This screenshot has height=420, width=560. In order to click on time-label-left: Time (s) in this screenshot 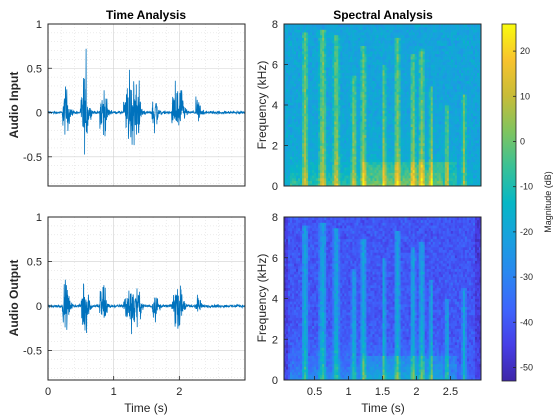, I will do `click(146, 408)`.